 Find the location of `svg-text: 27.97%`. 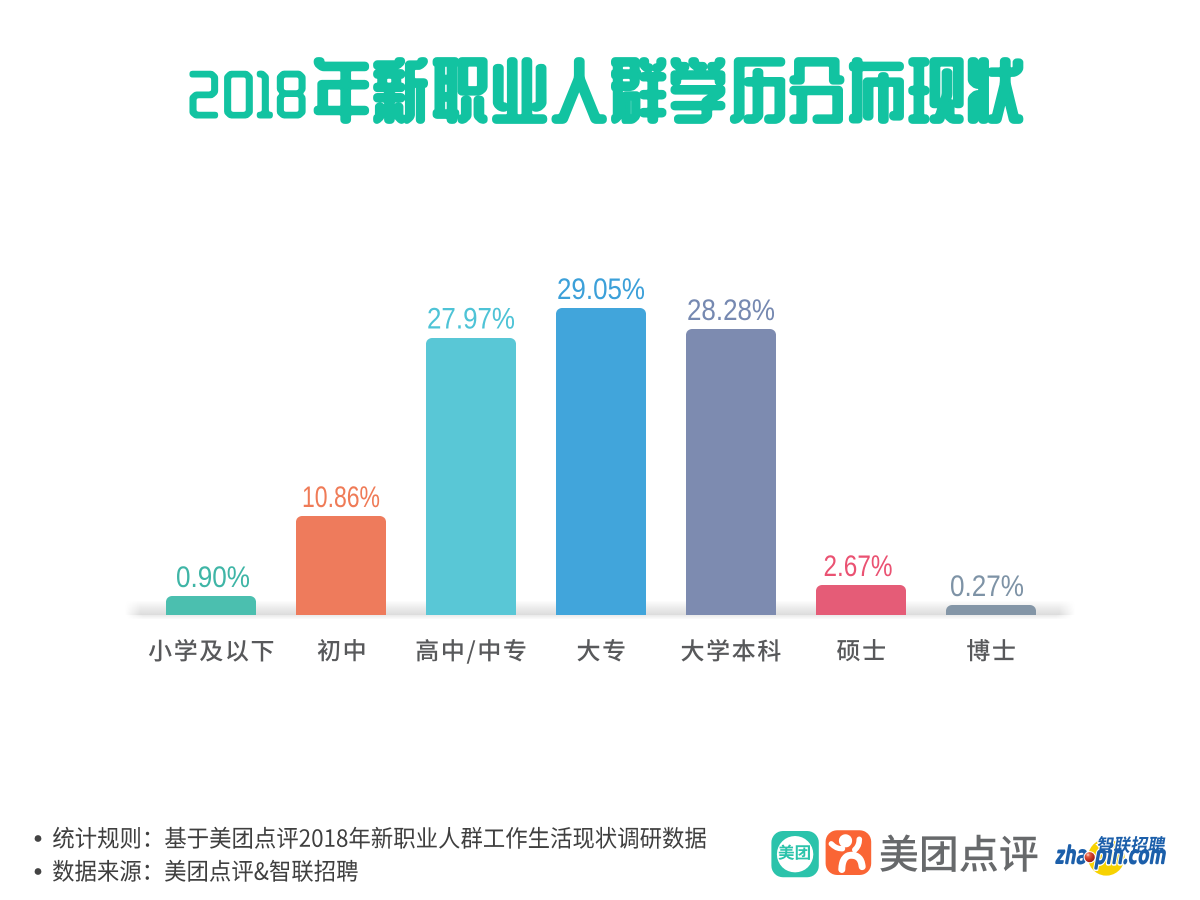

svg-text: 27.97% is located at coordinates (471, 319).